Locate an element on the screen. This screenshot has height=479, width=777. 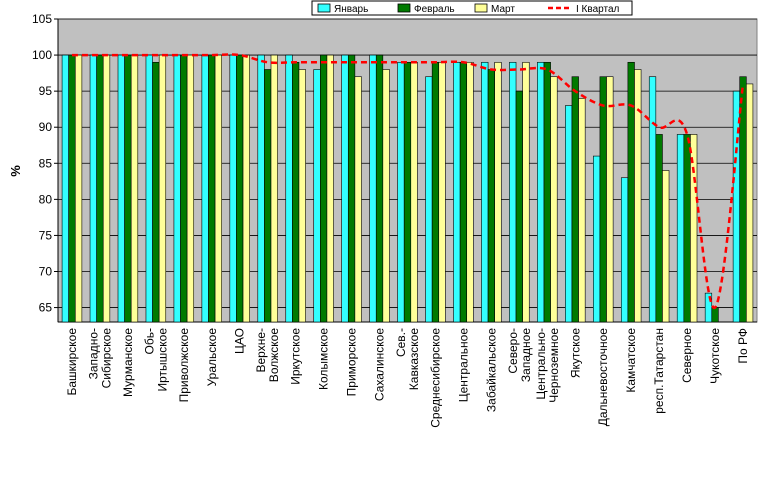
y-tick-label: 80 is located at coordinates (46, 199).